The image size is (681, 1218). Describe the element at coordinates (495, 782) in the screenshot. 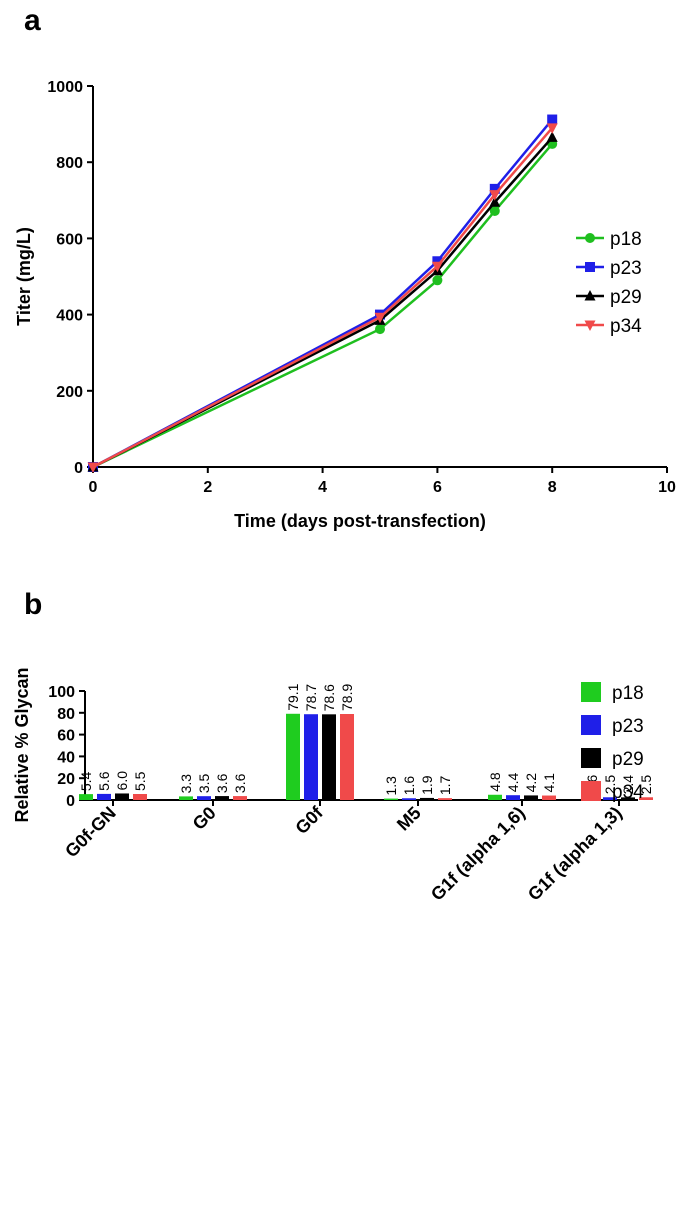

I see `bar-value-label: 4.8` at that location.